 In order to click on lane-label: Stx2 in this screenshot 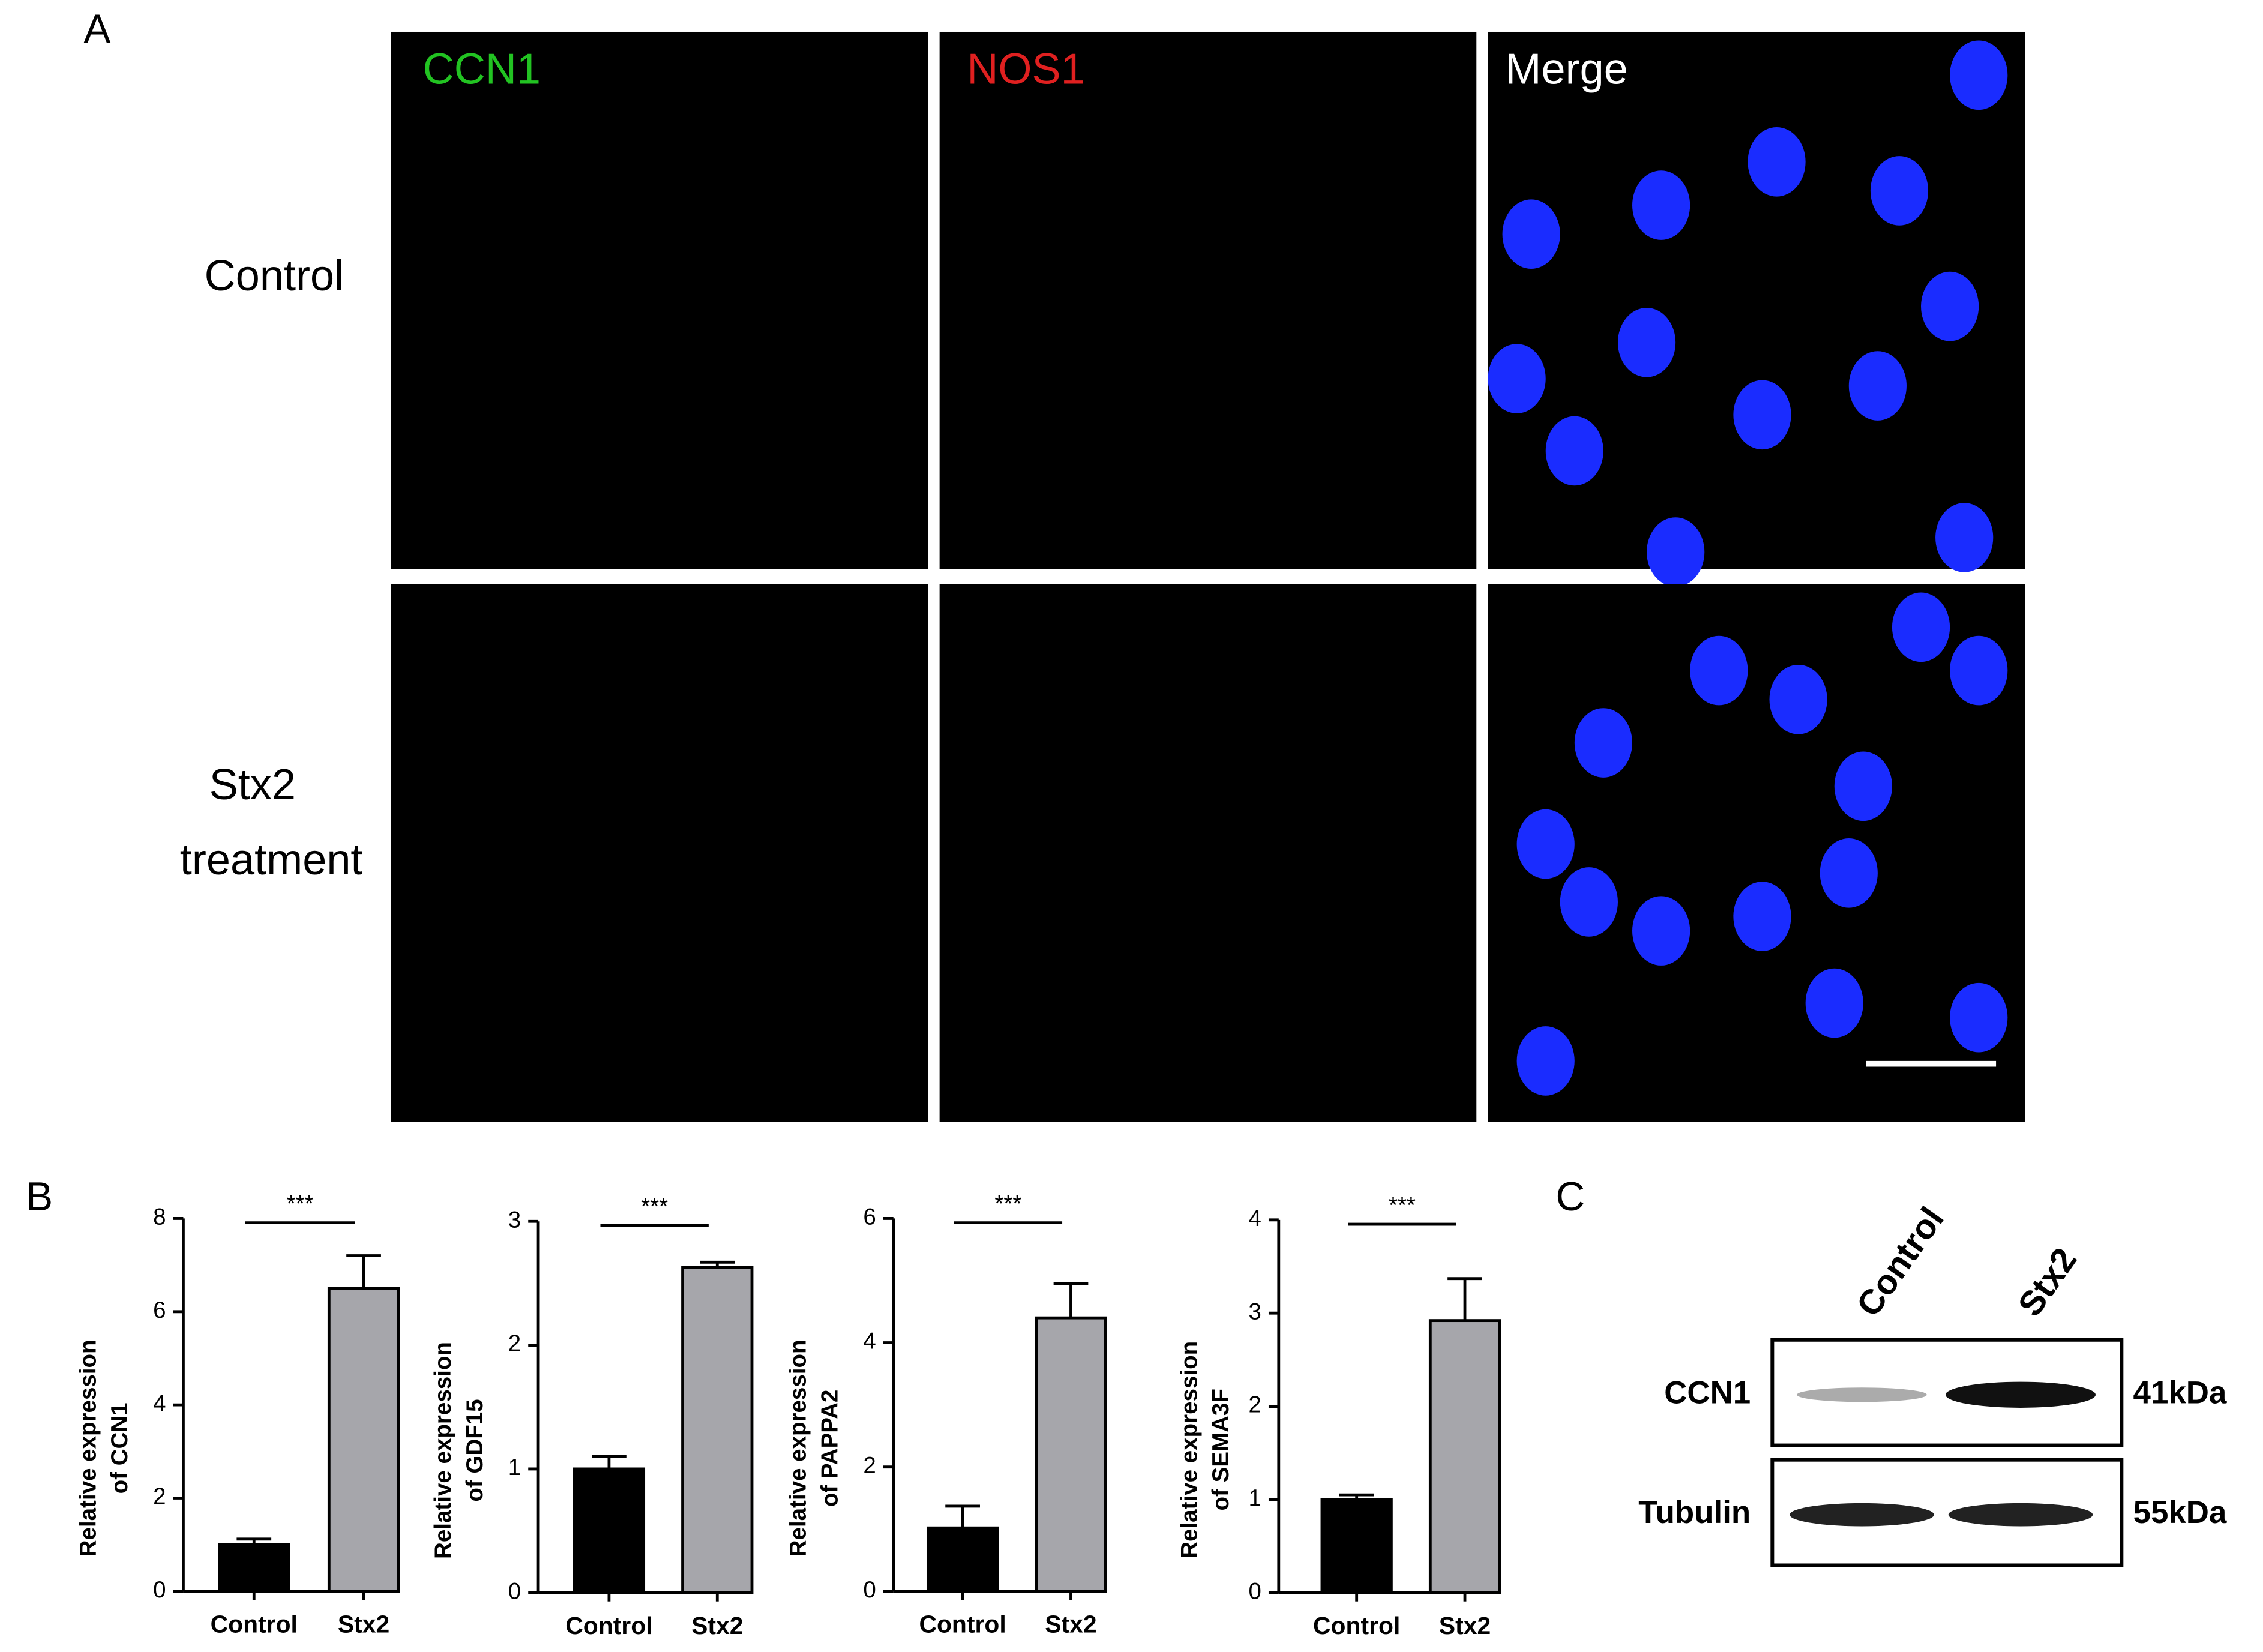, I will do `click(2047, 1282)`.